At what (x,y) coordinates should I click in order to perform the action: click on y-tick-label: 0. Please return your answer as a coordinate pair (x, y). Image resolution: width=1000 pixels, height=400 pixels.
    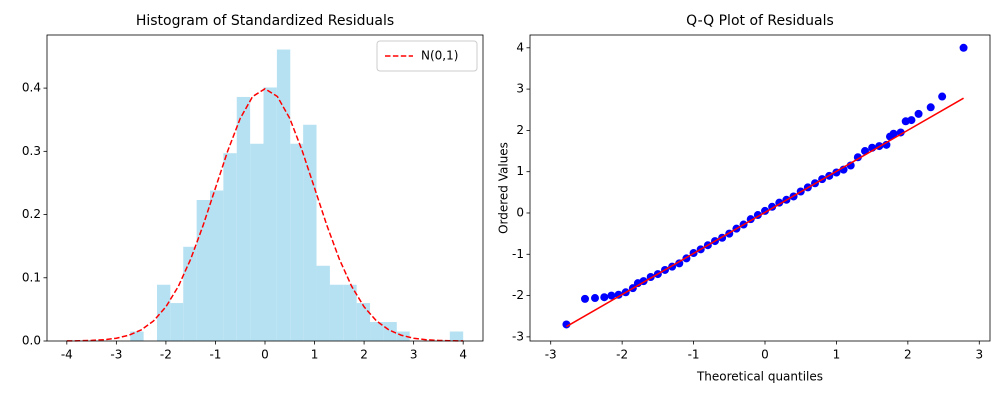
    Looking at the image, I should click on (520, 212).